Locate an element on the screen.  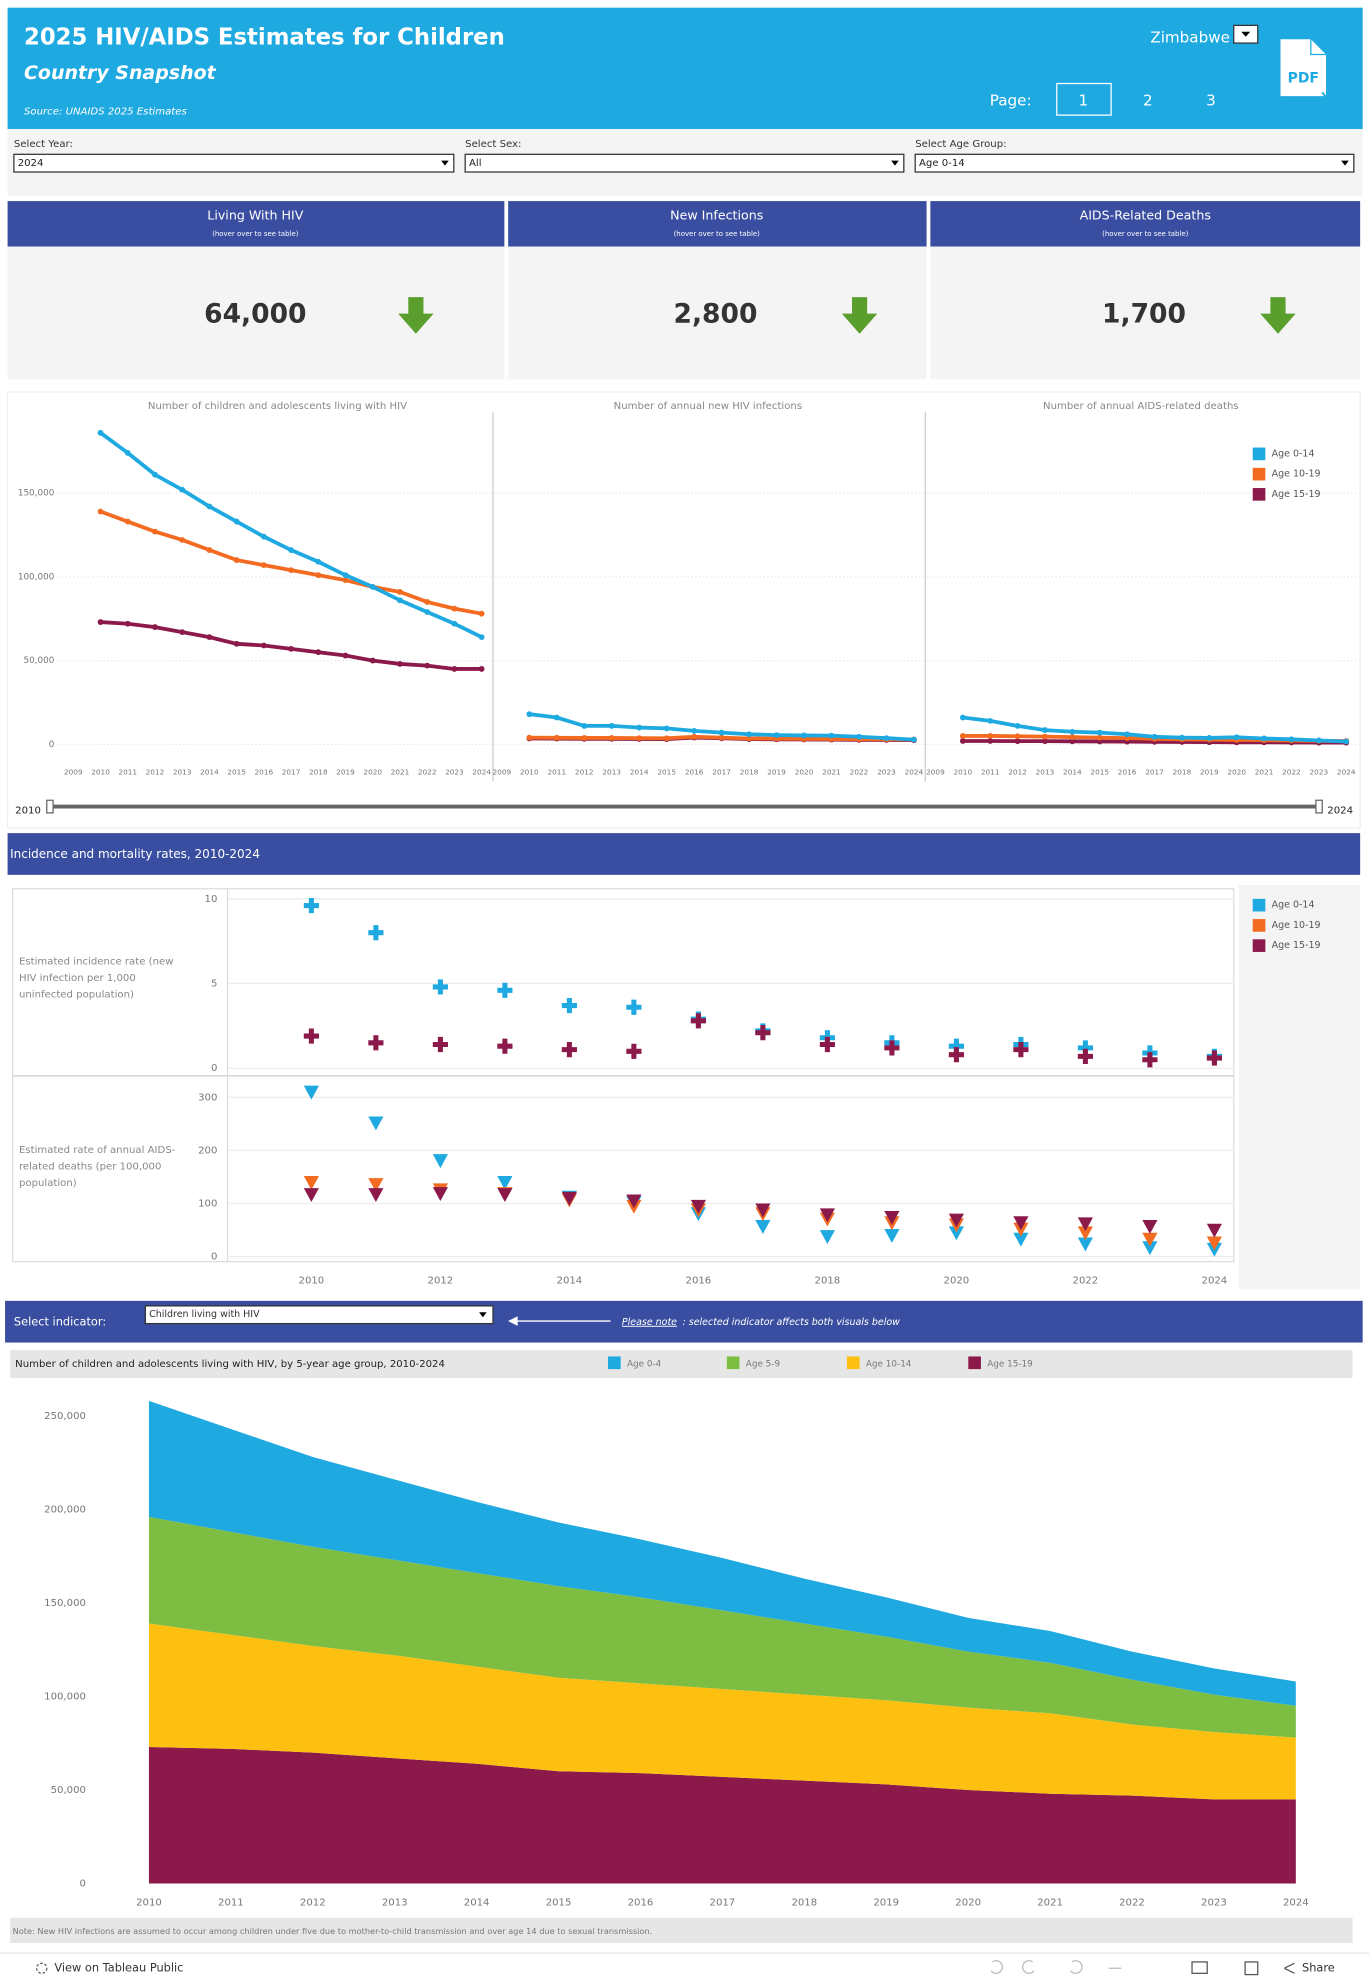
subtitle: Country Snapshot is located at coordinates (120, 73).